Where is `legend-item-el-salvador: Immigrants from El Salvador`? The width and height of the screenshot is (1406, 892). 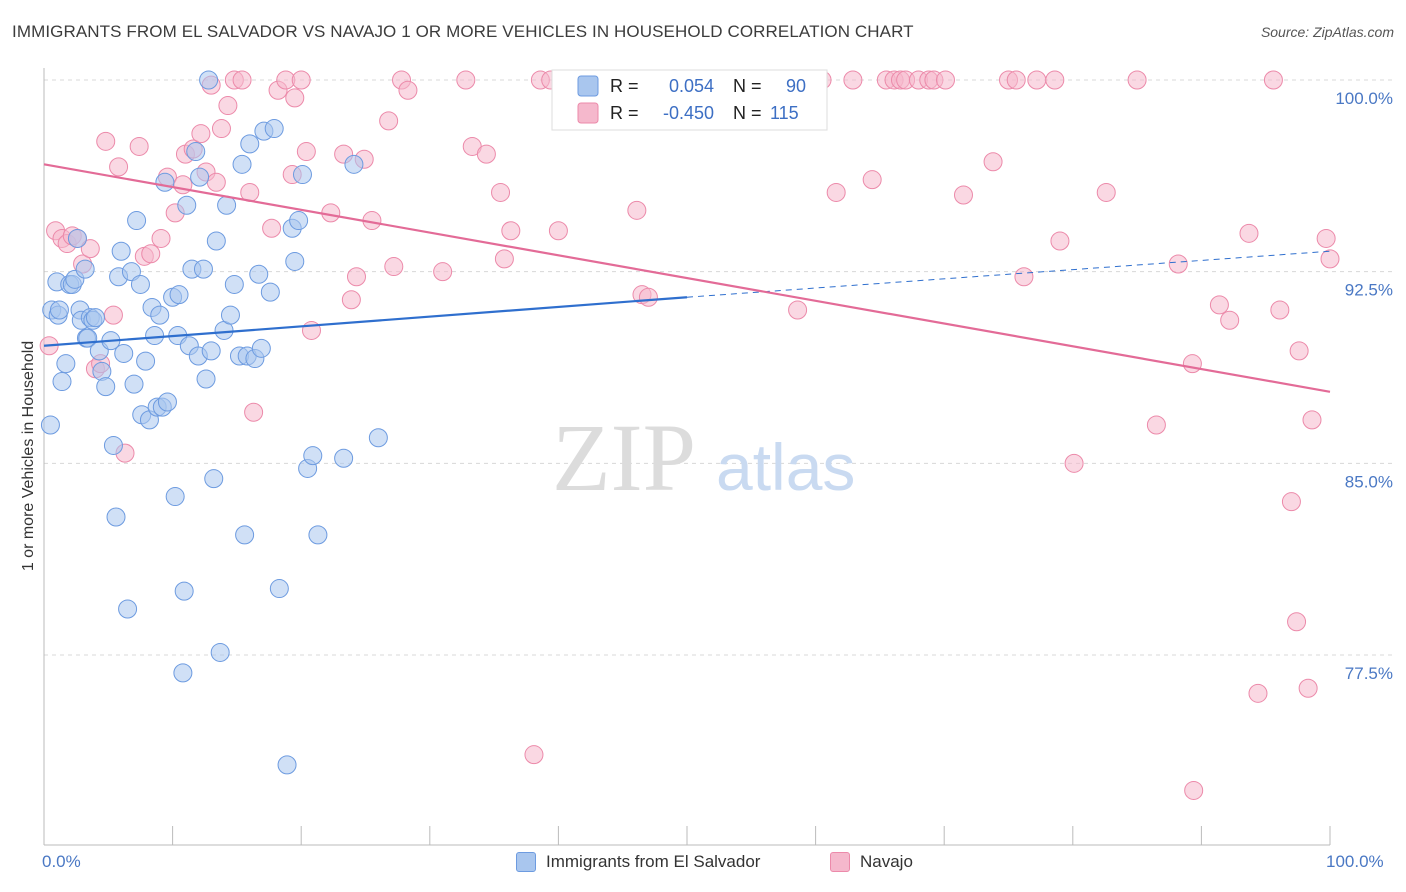
legend-item-el-salvador: Immigrants from El Salvador is located at coordinates (638, 862).